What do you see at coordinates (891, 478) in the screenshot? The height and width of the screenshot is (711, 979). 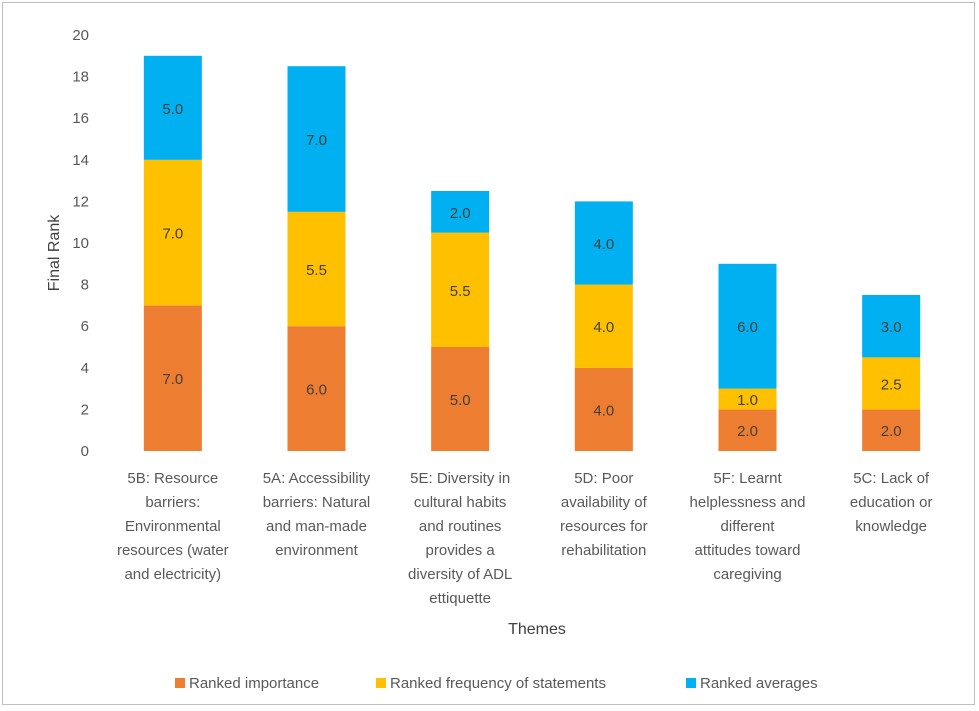 I see `x-category-label-line: 5C: Lack of` at bounding box center [891, 478].